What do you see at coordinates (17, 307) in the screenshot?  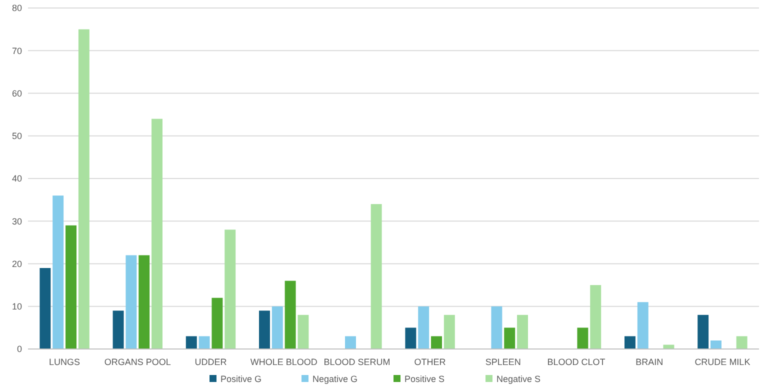 I see `y-tick-label: 10` at bounding box center [17, 307].